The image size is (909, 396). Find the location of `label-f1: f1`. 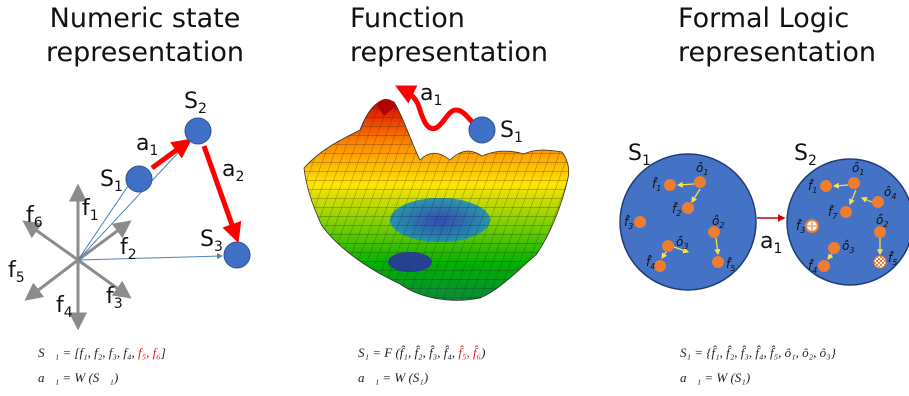

label-f1: f1 is located at coordinates (90, 210).